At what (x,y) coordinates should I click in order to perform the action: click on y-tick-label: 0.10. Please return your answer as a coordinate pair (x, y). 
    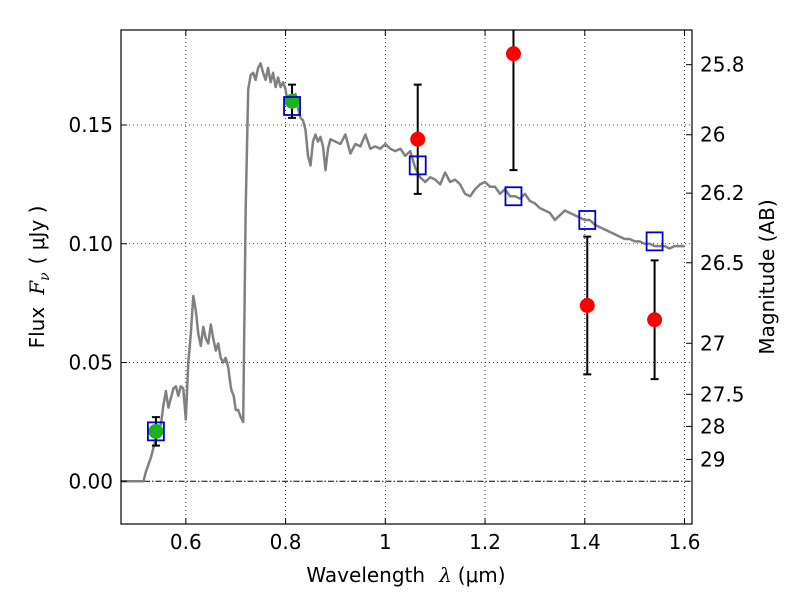
    Looking at the image, I should click on (90, 244).